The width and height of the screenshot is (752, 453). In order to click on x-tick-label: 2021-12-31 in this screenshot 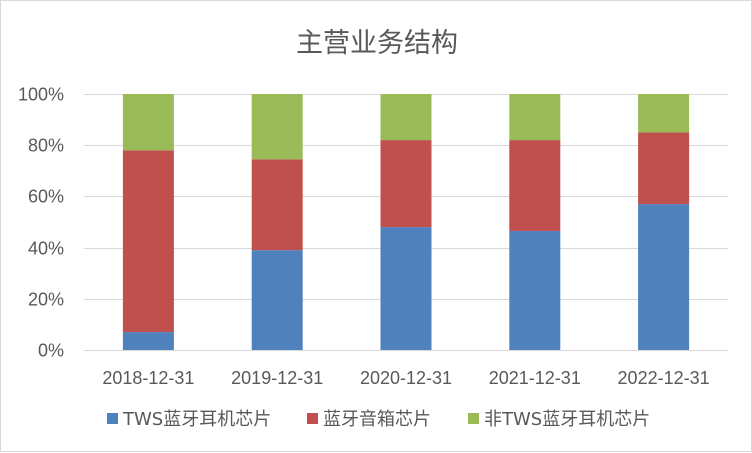, I will do `click(535, 378)`.